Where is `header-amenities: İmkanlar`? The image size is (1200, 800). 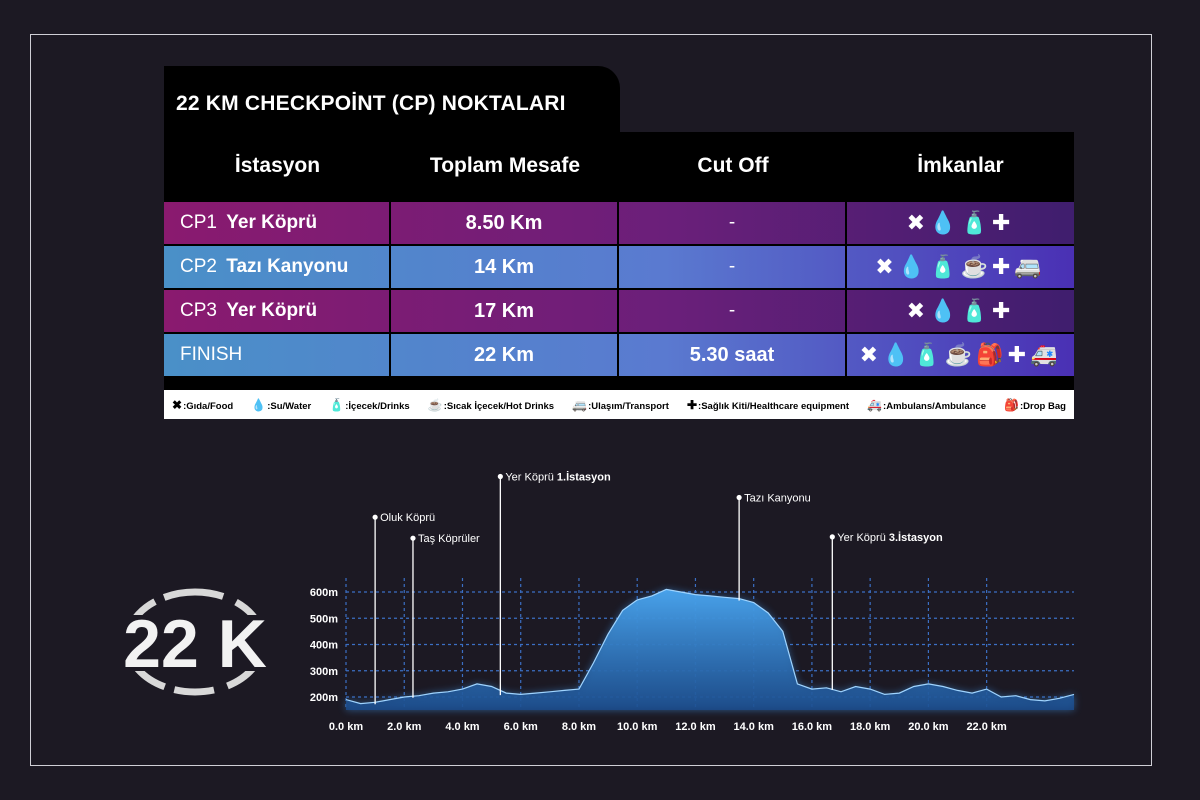 header-amenities: İmkanlar is located at coordinates (960, 165).